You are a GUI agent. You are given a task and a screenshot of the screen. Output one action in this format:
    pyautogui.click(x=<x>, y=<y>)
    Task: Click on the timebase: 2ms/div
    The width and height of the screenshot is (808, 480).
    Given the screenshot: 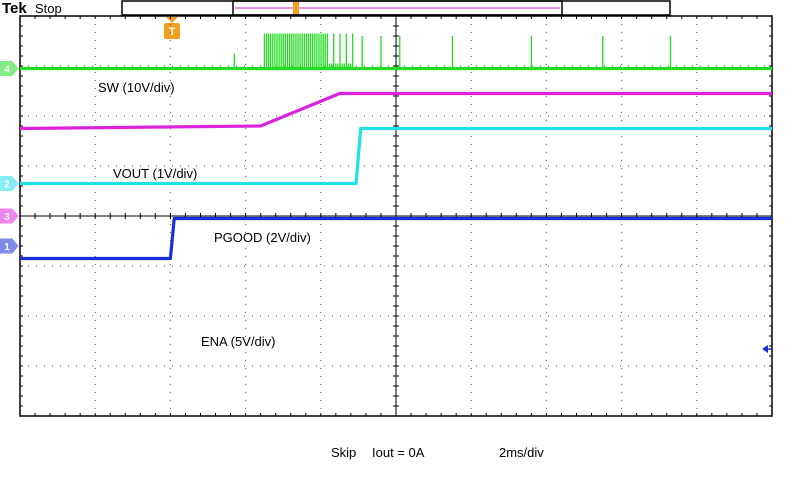 What is the action you would take?
    pyautogui.click(x=521, y=452)
    